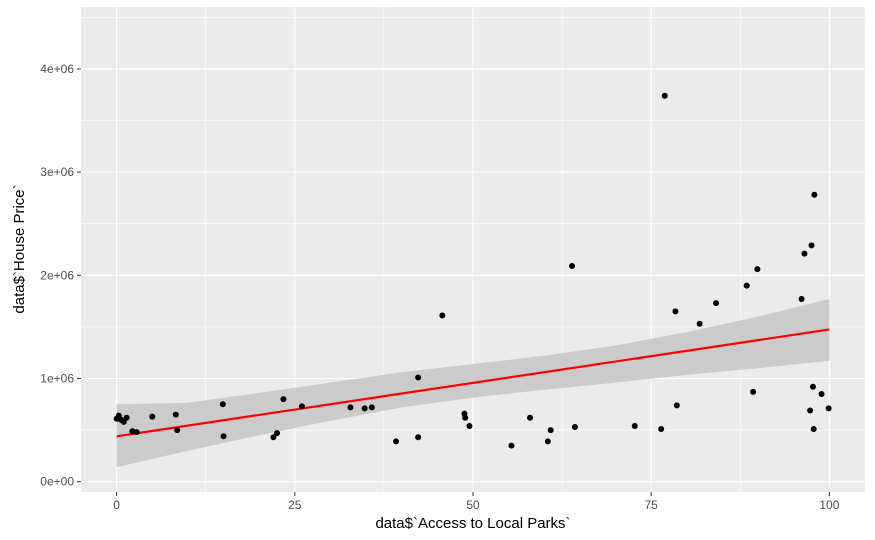 This screenshot has height=540, width=875. I want to click on y-tick-label: 1e+06, so click(57, 378).